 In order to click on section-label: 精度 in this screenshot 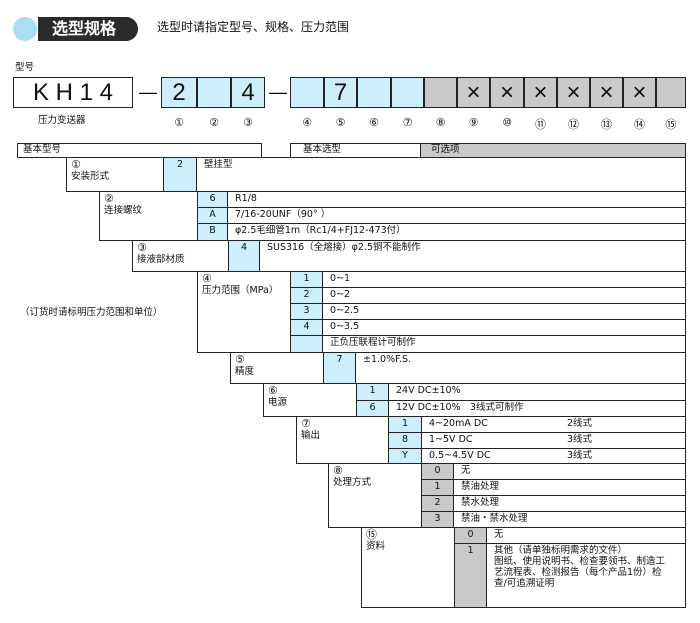, I will do `click(245, 371)`.